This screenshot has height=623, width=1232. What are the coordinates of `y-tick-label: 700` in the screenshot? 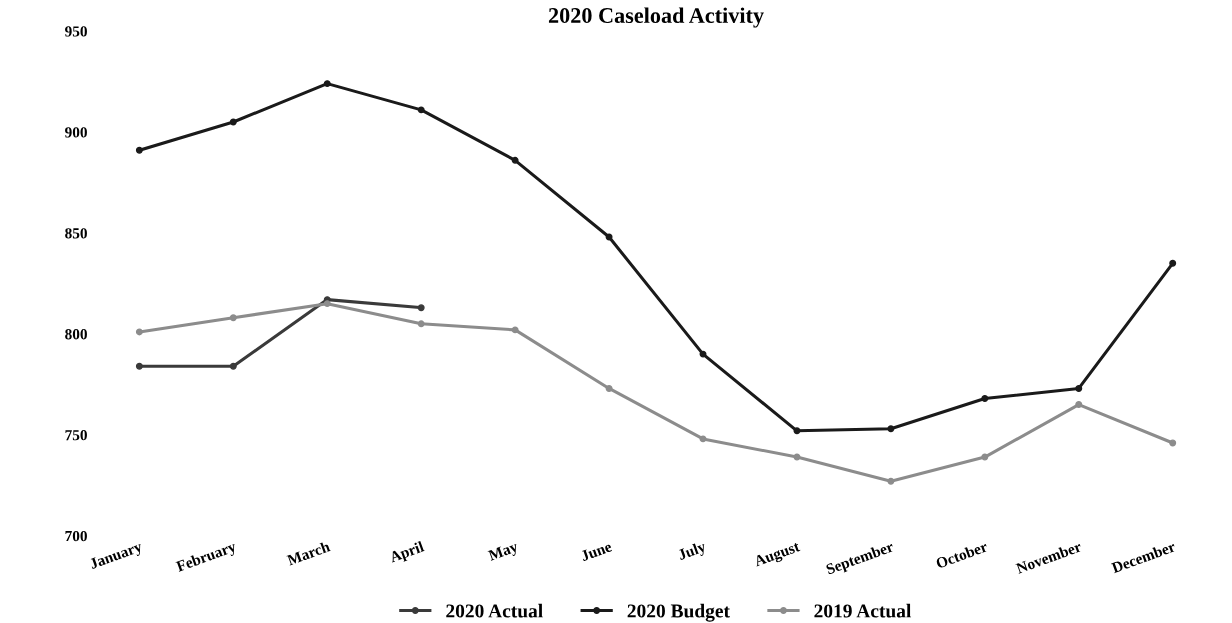 It's located at (76, 536).